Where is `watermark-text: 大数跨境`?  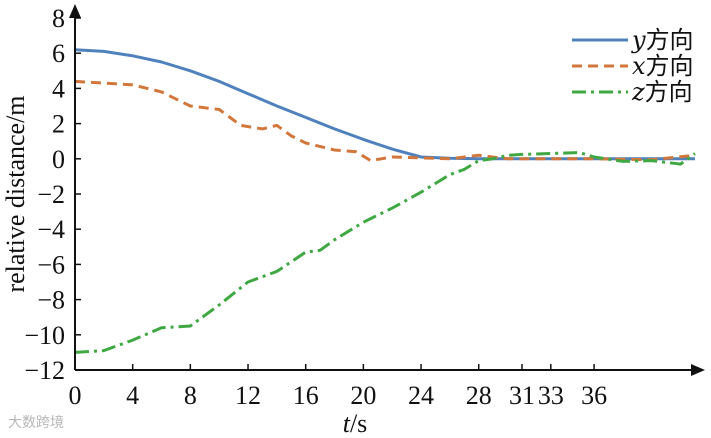
watermark-text: 大数跨境 is located at coordinates (36, 423).